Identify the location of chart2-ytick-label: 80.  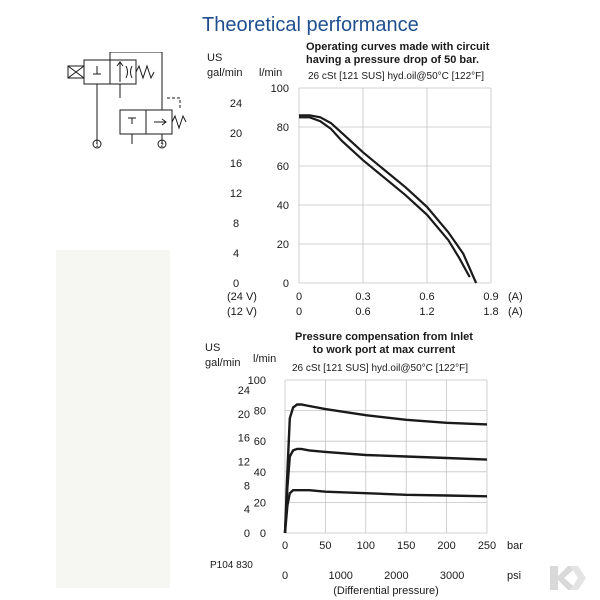
(260, 412).